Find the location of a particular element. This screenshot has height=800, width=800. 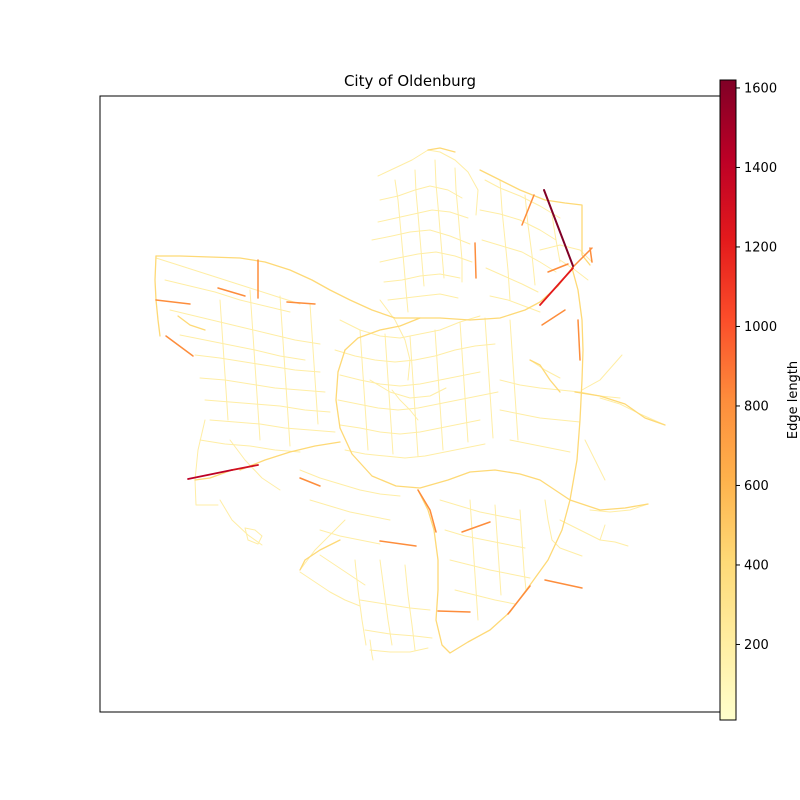

colorbar-tick-label: 200 is located at coordinates (756, 645).